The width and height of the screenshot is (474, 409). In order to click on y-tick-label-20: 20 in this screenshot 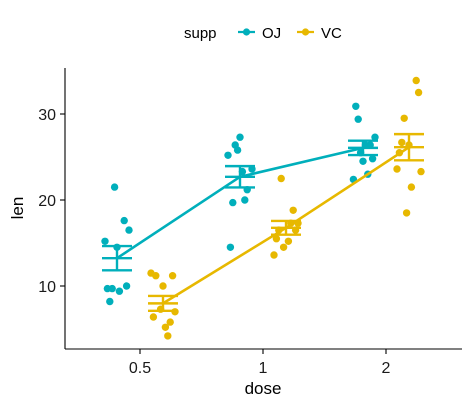, I will do `click(47, 201)`.